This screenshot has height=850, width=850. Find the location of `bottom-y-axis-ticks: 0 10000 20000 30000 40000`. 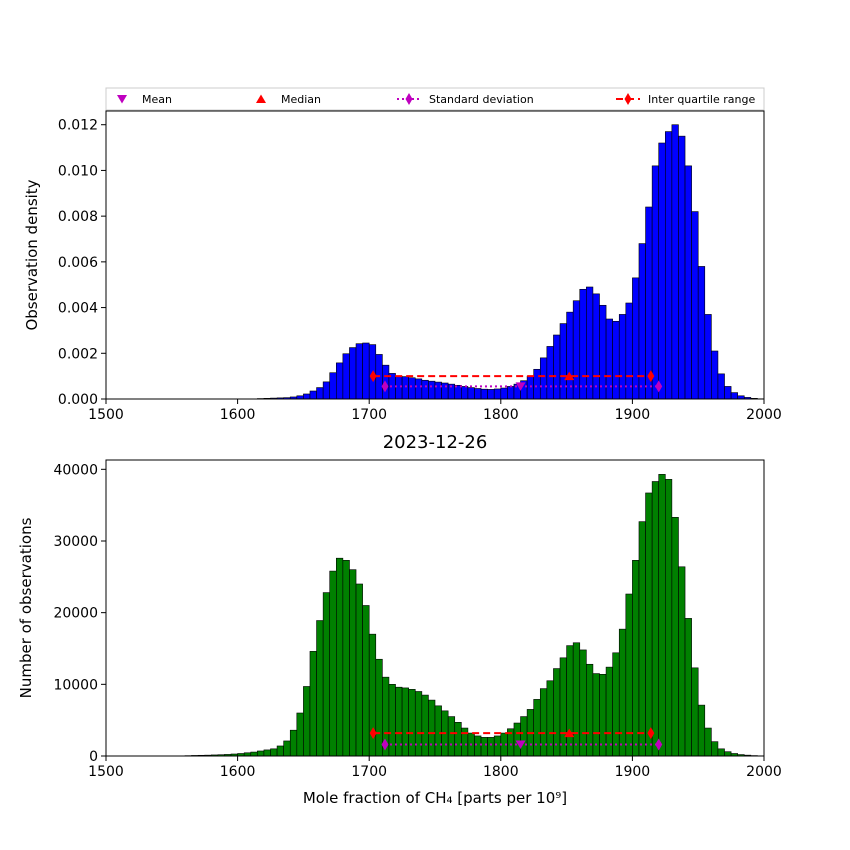

bottom-y-axis-ticks: 0 10000 20000 30000 40000 is located at coordinates (79, 613).